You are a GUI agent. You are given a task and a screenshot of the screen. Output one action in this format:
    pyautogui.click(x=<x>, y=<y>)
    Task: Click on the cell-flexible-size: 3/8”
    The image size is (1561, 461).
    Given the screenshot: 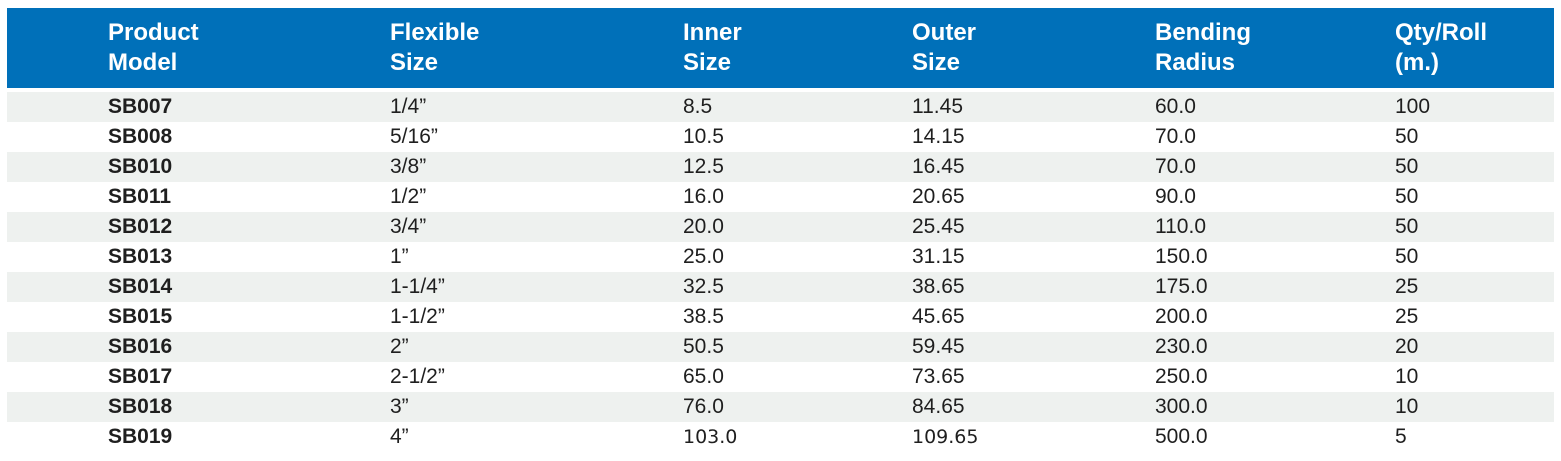 What is the action you would take?
    pyautogui.click(x=408, y=166)
    